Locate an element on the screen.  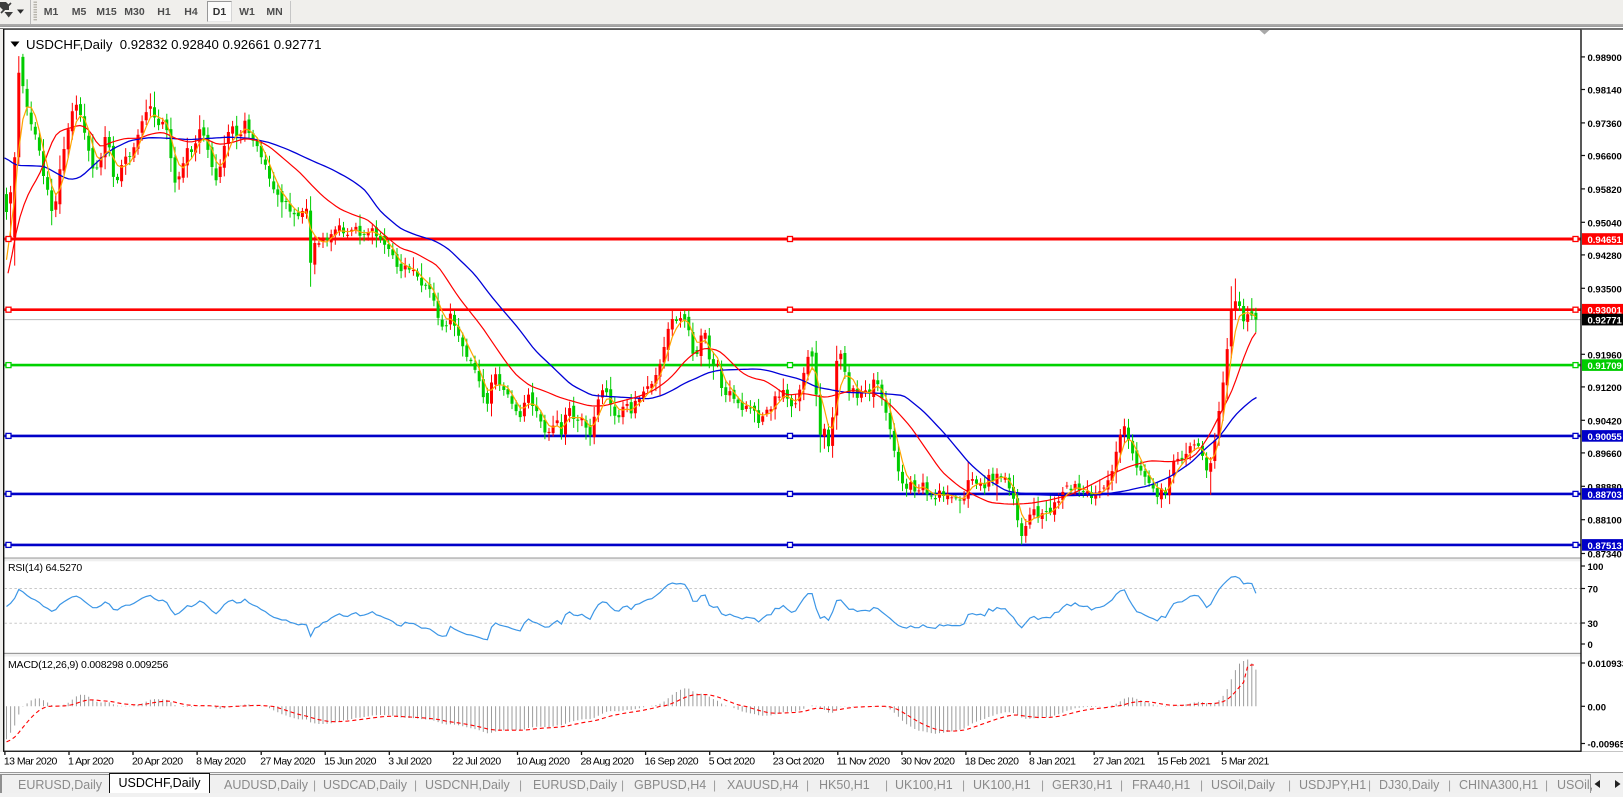
svg-text: 0.00 is located at coordinates (1597, 707).